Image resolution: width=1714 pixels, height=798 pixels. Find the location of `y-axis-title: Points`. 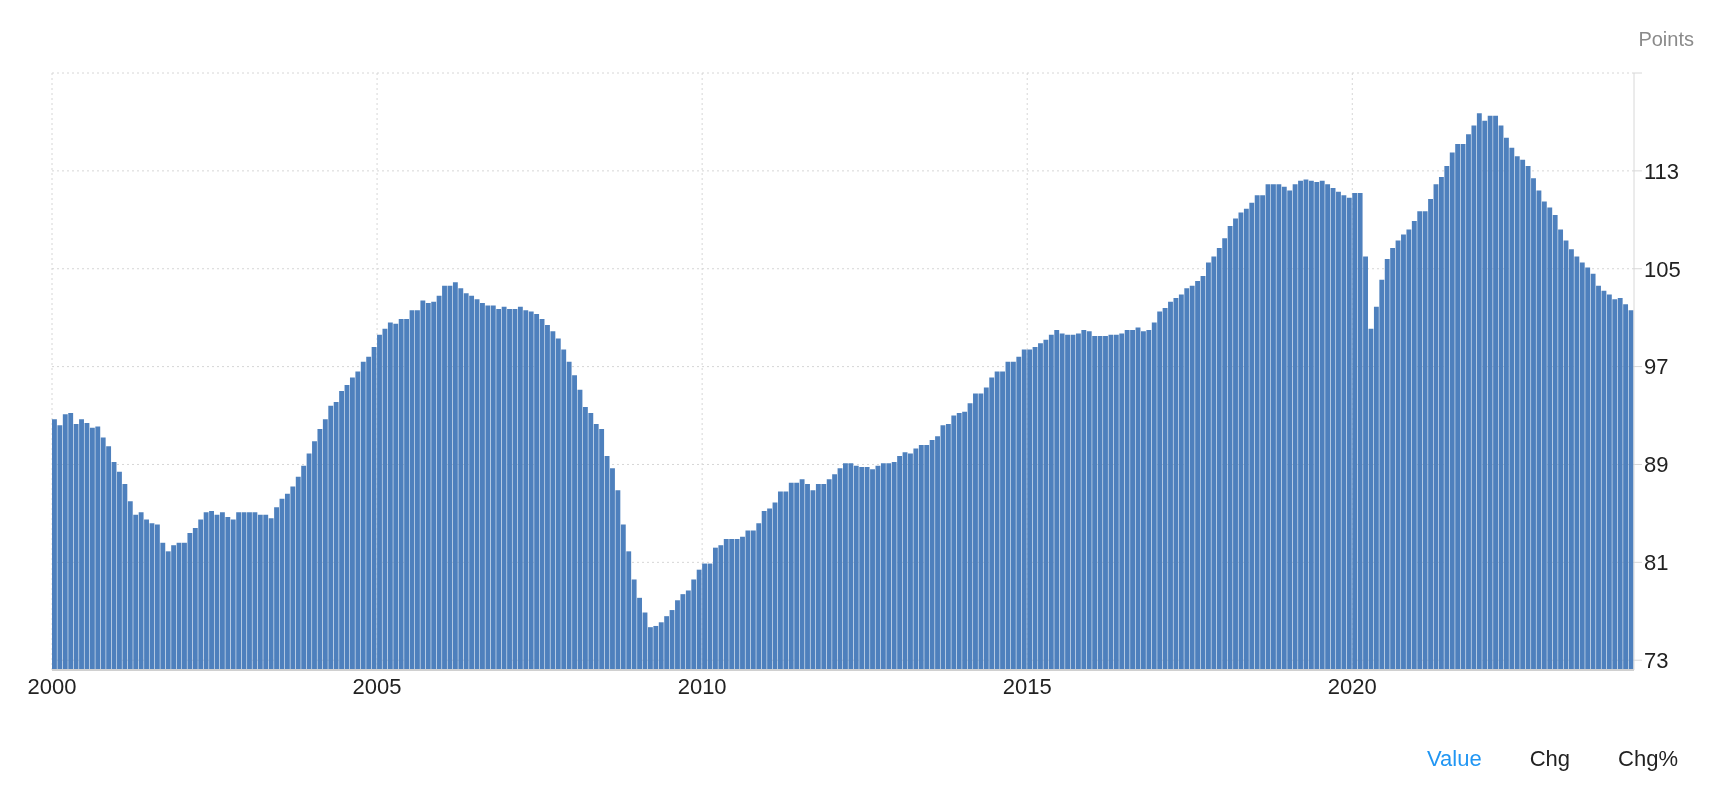

y-axis-title: Points is located at coordinates (1666, 39).